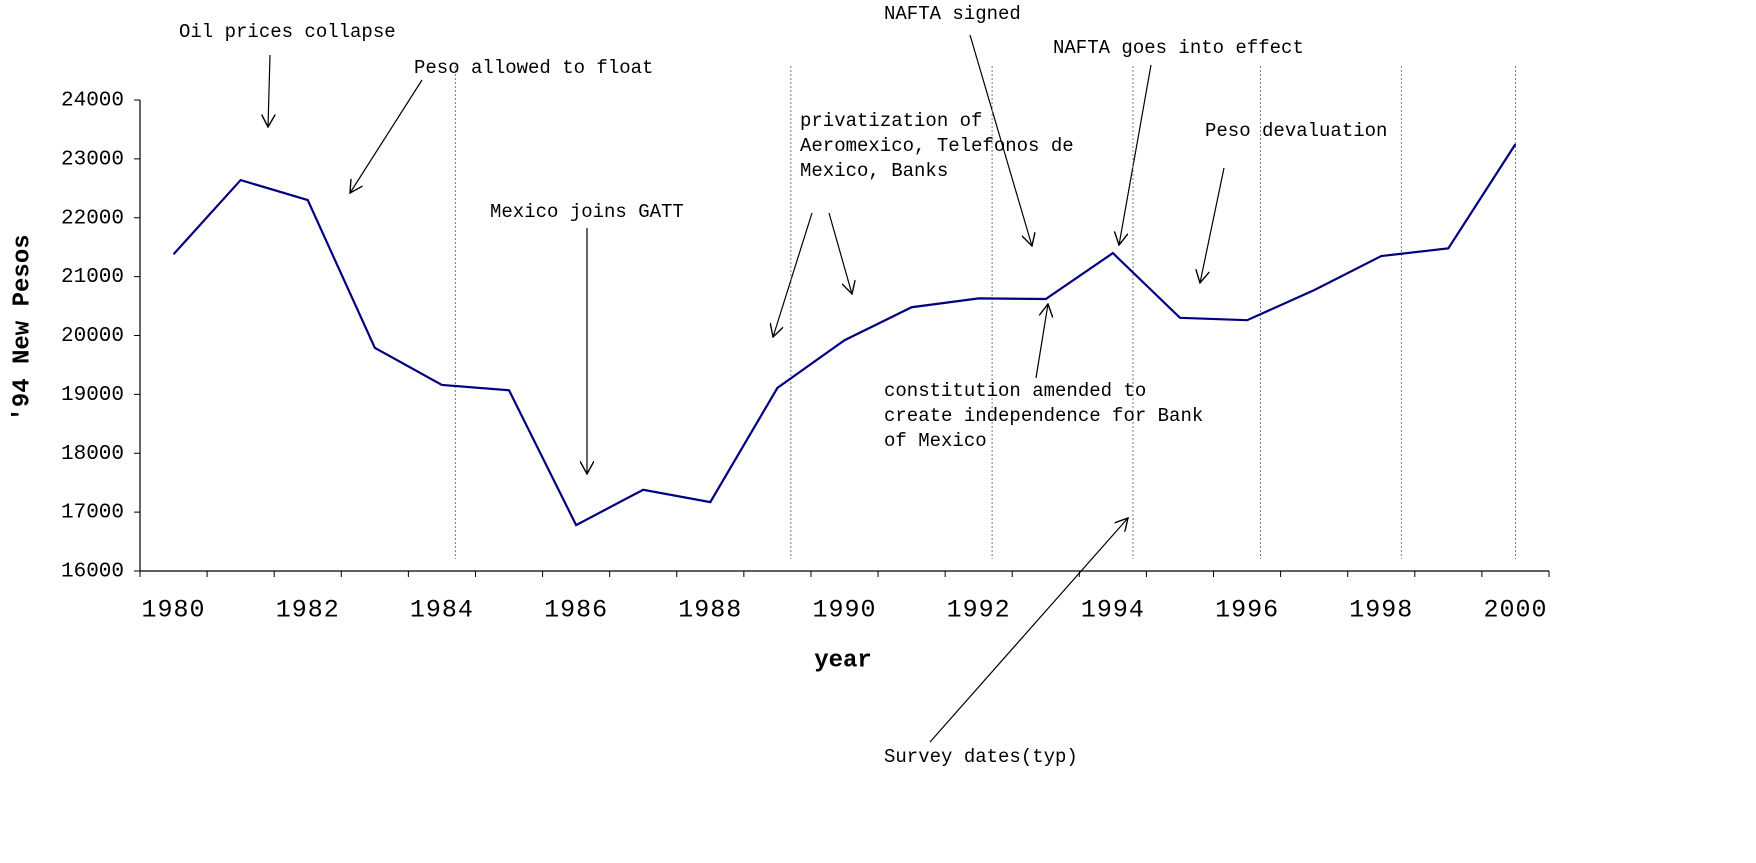 The height and width of the screenshot is (863, 1756). Describe the element at coordinates (442, 610) in the screenshot. I see `x-tick-label: 1984` at that location.